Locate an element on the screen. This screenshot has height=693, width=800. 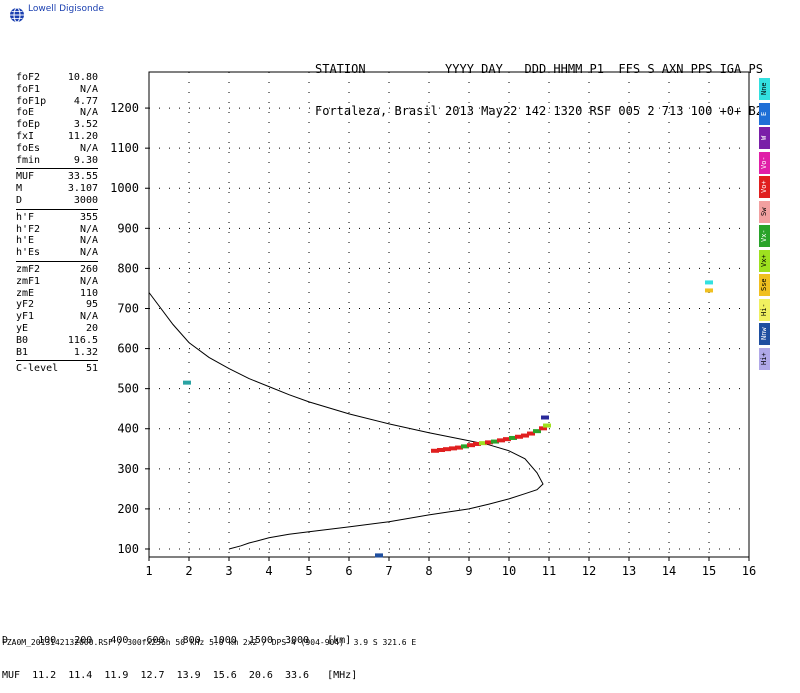
param-row: h'E N/A is located at coordinates (57, 241).